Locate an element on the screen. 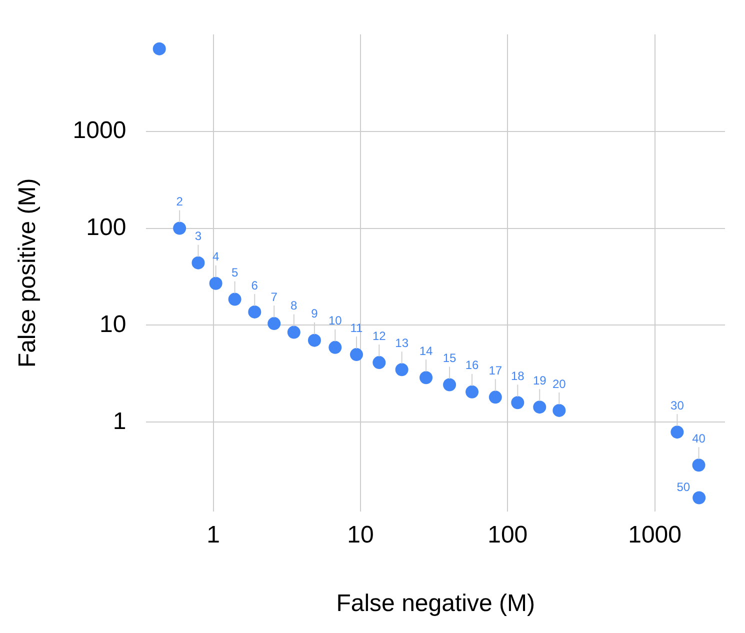  annotation: 7 is located at coordinates (274, 297).